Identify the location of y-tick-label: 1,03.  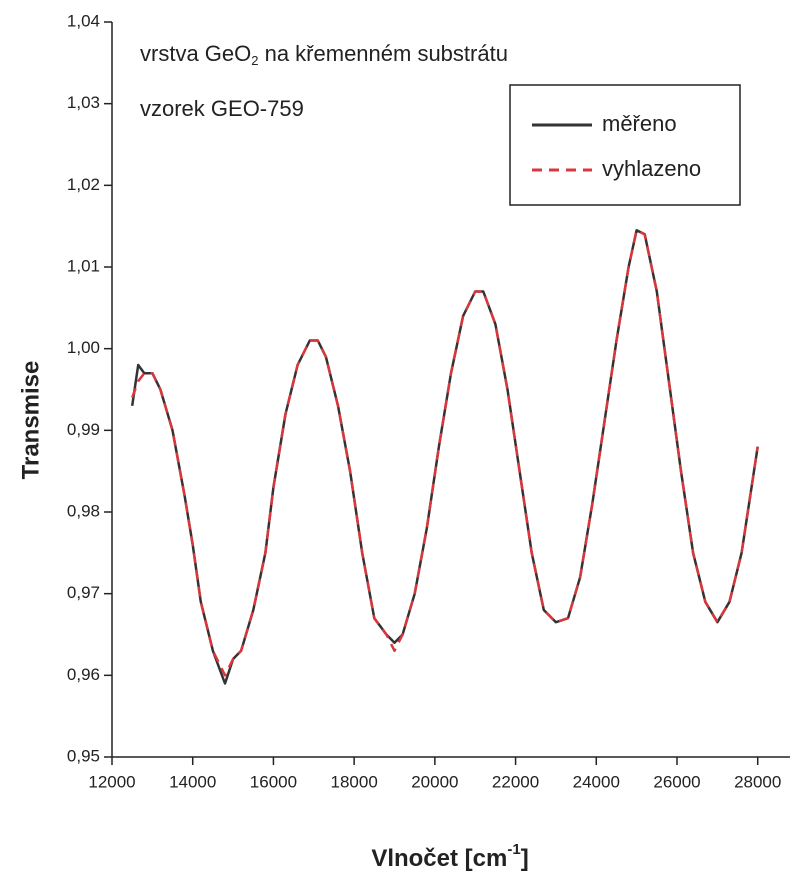
(83, 102).